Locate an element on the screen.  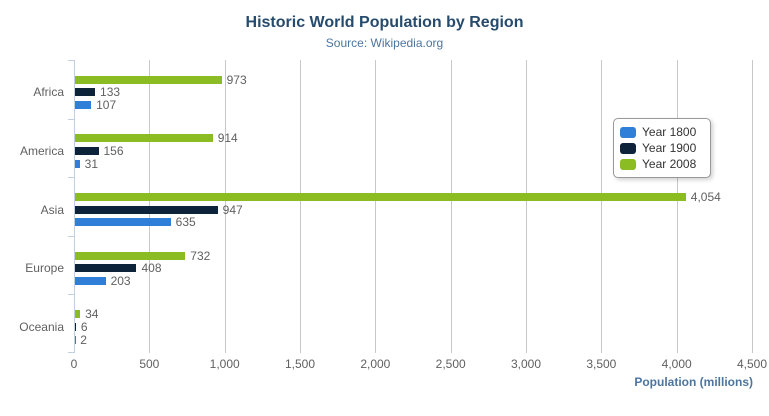
bar-value-year-1800-asia: 635 is located at coordinates (185, 222).